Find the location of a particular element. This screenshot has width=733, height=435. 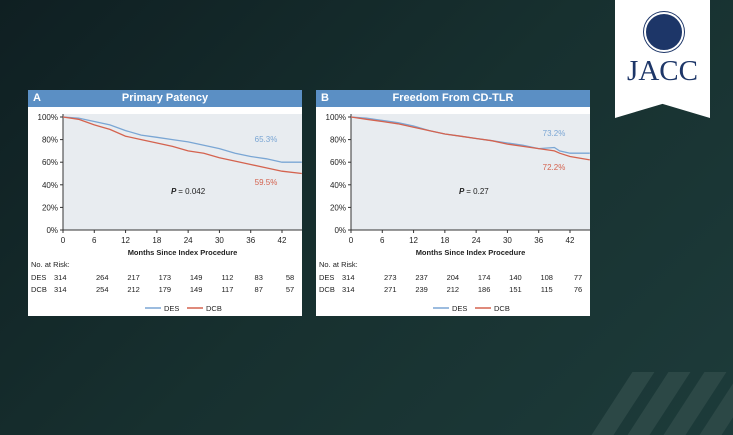

risk-value: 237 is located at coordinates (421, 277).